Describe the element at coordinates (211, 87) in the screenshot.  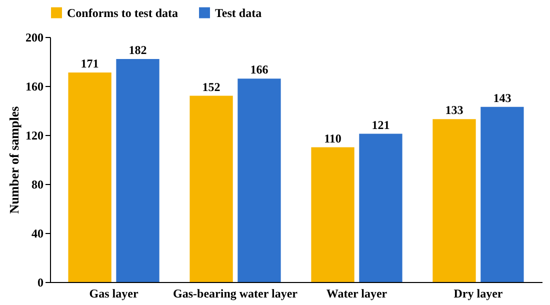
I see `data-label: 152` at that location.